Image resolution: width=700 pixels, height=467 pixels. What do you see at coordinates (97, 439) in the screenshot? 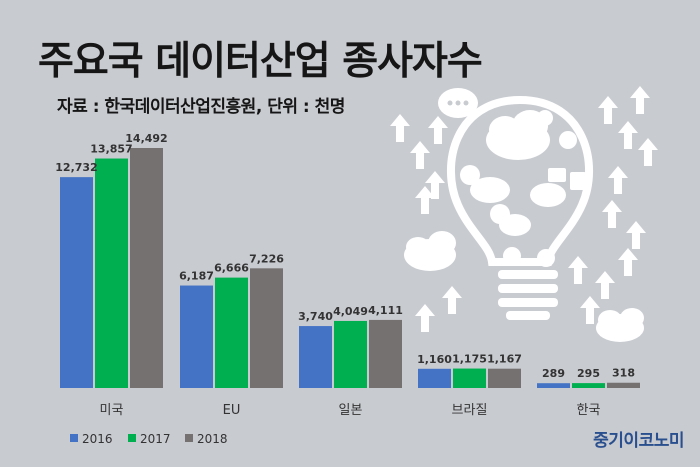
I see `legend-label-2016: 2016` at bounding box center [97, 439].